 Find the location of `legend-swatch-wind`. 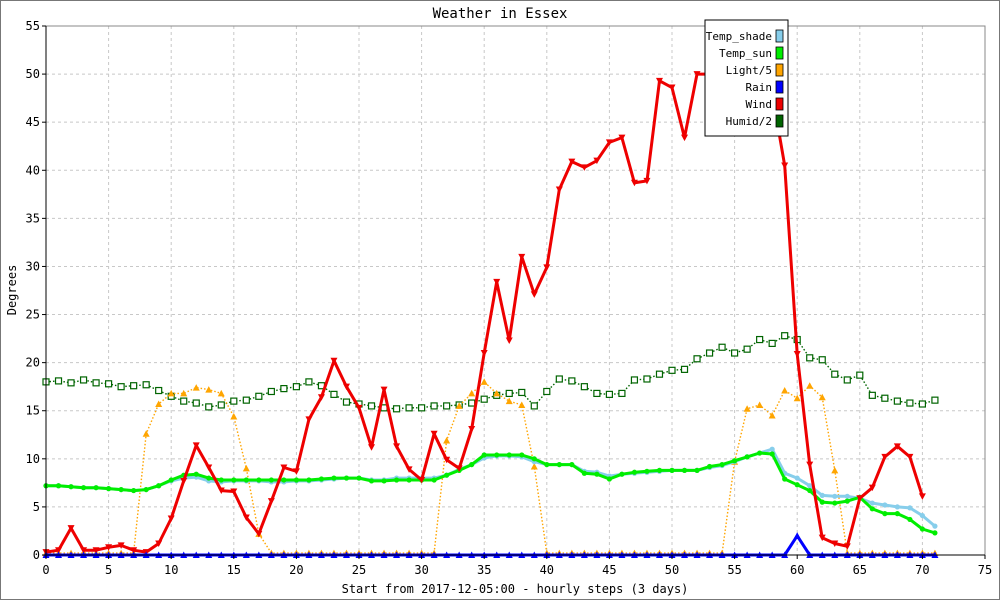

legend-swatch-wind is located at coordinates (779, 104).